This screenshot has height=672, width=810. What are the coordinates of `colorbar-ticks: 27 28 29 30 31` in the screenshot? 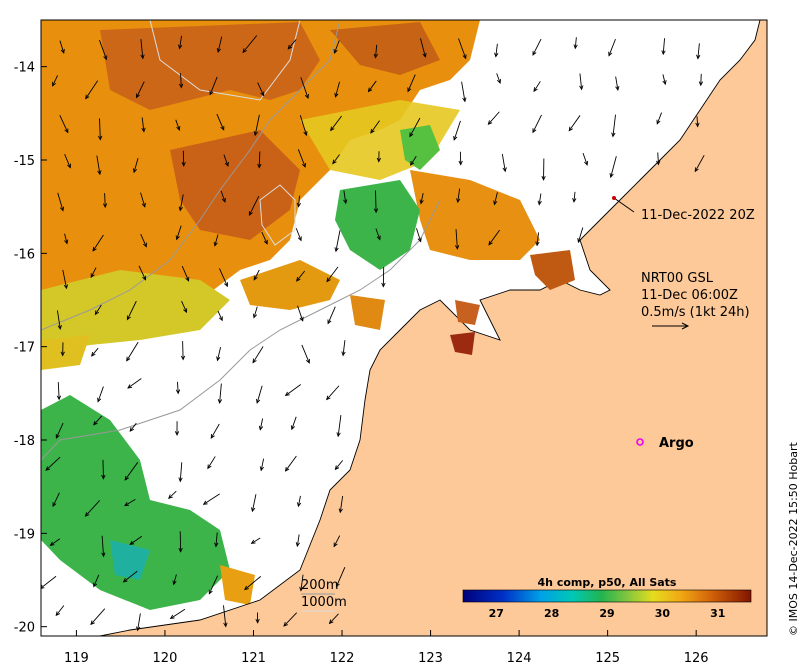 It's located at (607, 613).